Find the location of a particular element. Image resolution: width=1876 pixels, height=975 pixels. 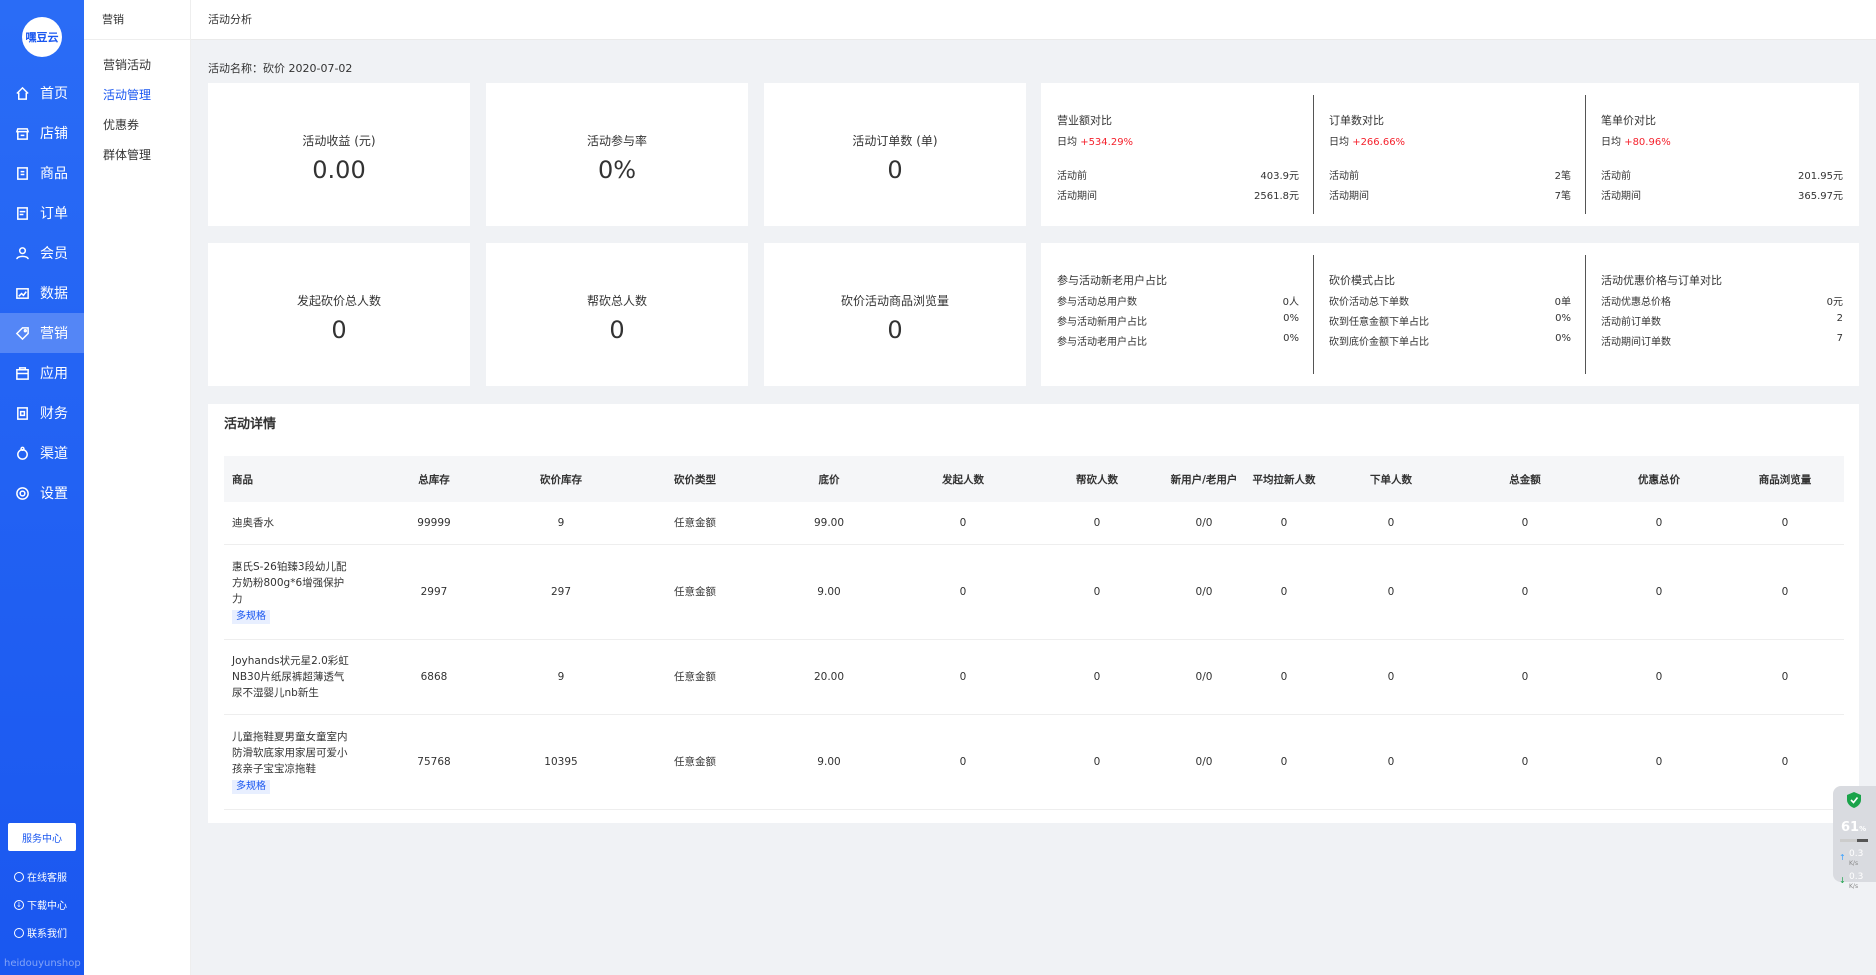

comparison-row: 活动期间订单数 7 is located at coordinates (1722, 340).